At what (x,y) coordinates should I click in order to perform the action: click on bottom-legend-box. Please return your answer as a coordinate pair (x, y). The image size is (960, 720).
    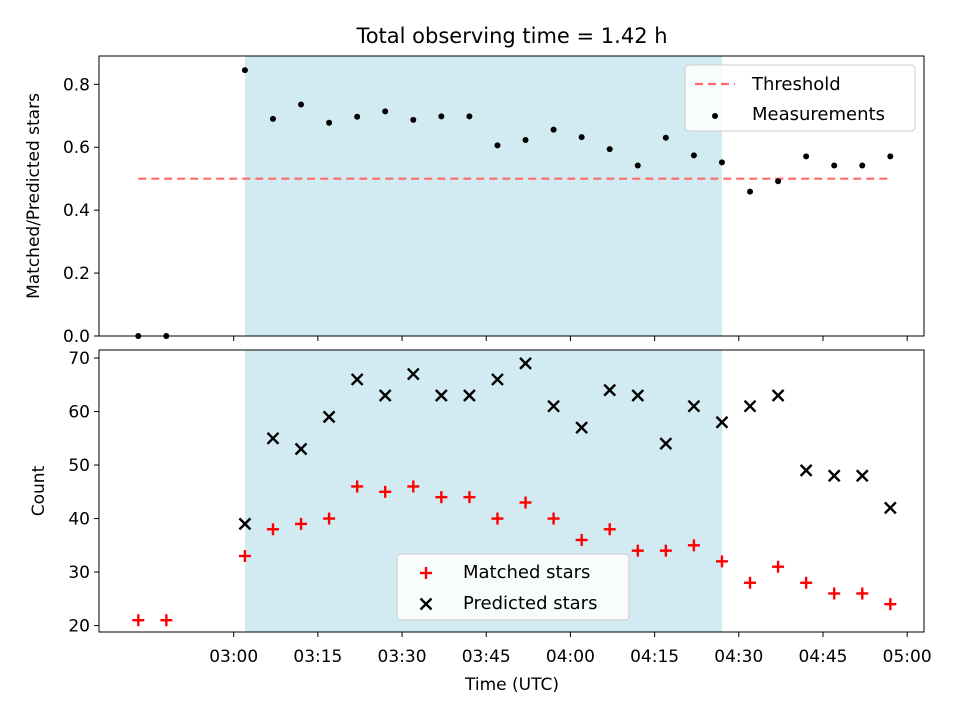
    Looking at the image, I should click on (513, 587).